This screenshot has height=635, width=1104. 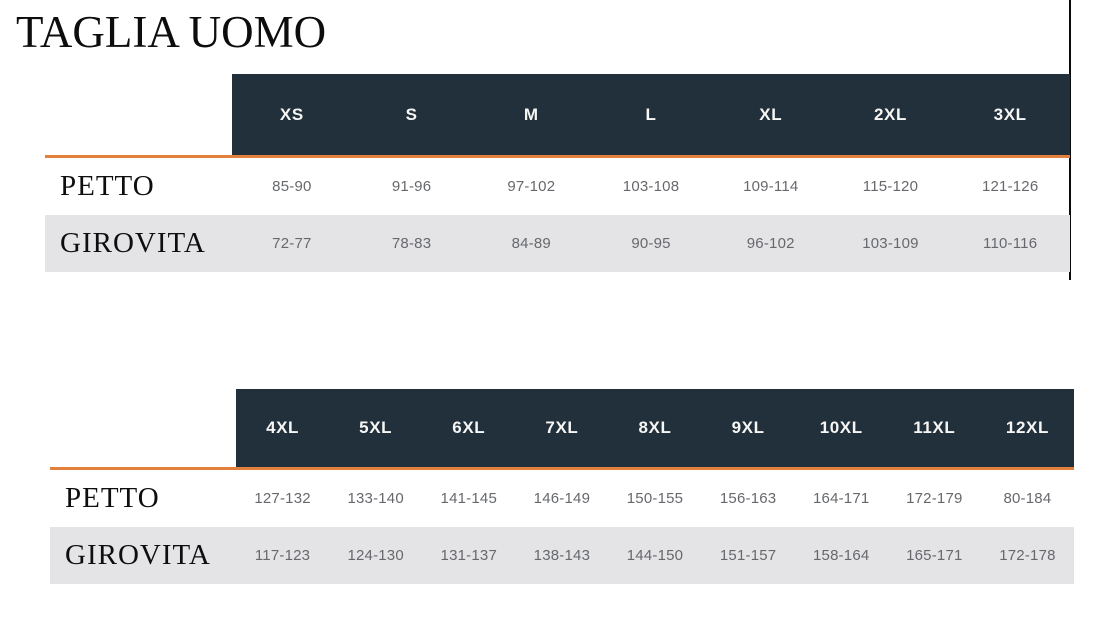 I want to click on size-header-row: XS S M L XL 2XL 3XL, so click(x=557, y=116).